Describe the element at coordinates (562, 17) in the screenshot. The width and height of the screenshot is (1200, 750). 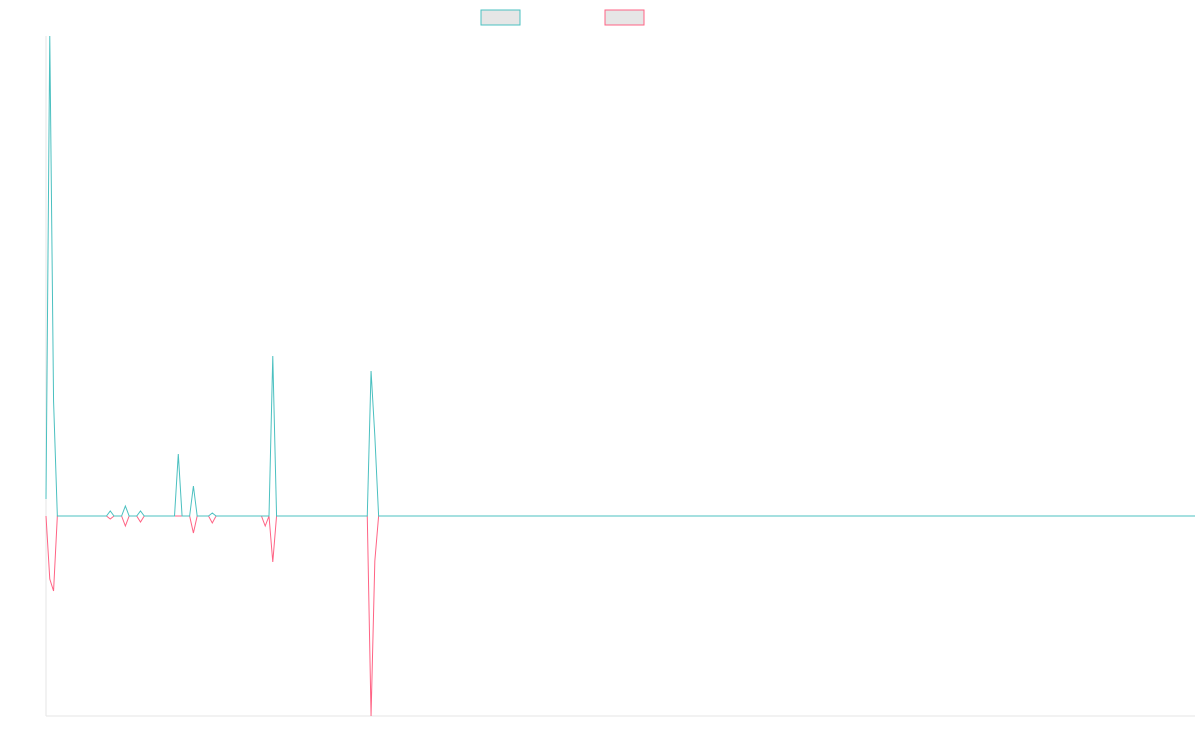
I see `legend` at that location.